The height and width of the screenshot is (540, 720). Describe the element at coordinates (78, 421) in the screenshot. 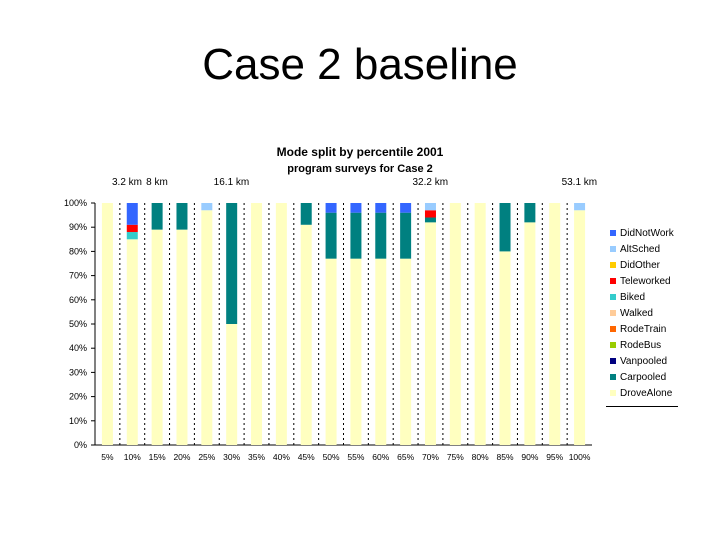

I see `y-tick-label: 10%` at that location.